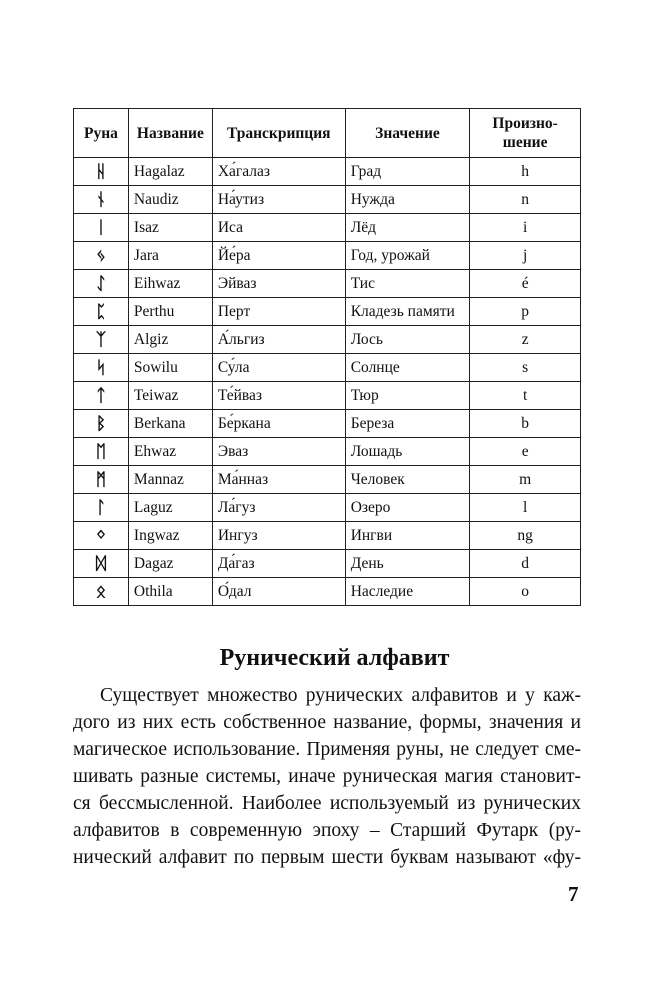 This screenshot has width=669, height=1001. Describe the element at coordinates (278, 255) in the screenshot. I see `cell-transcription: Йе́ра` at that location.